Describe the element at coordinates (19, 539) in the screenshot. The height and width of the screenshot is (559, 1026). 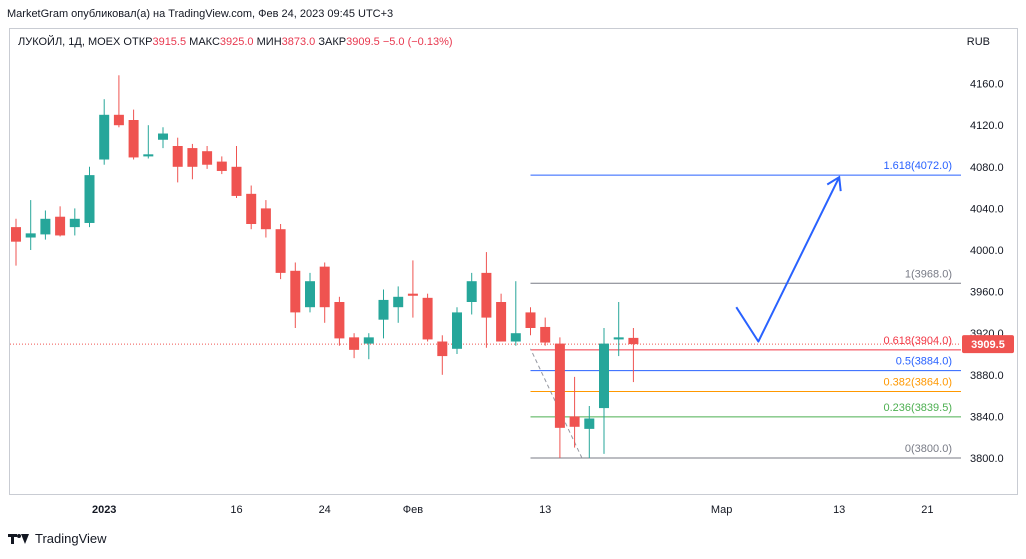
I see `tradingview-logo-icon` at that location.